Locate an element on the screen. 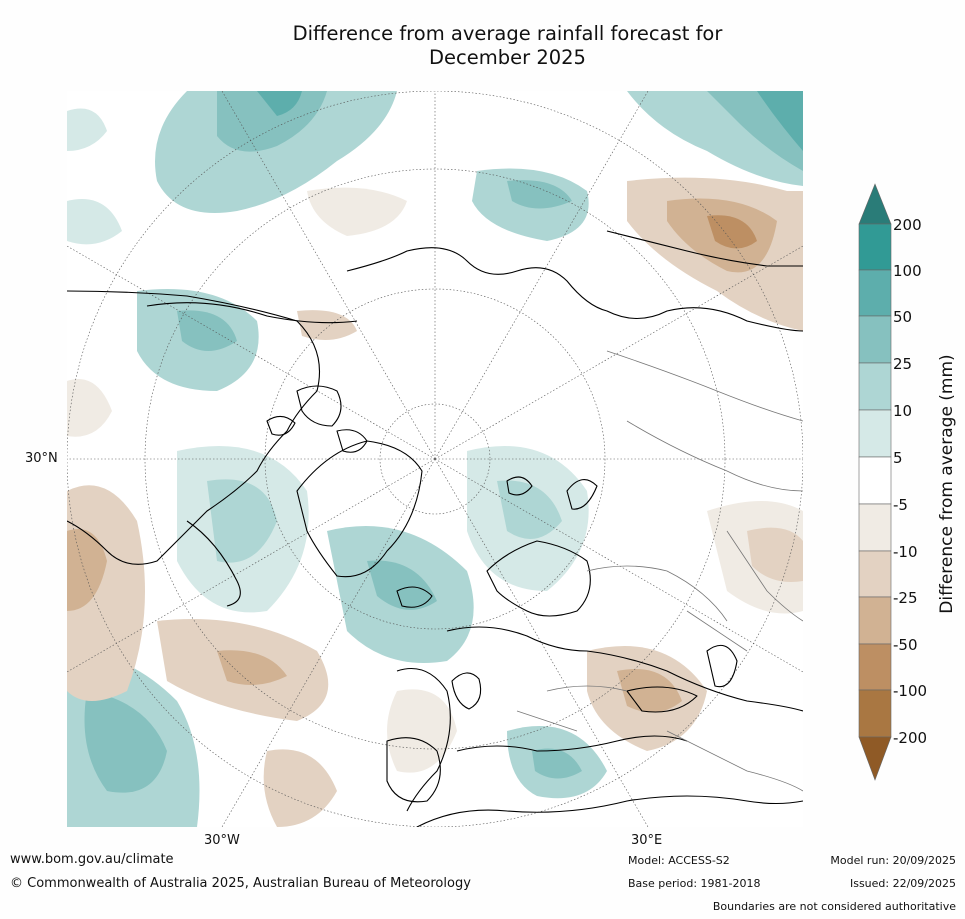 The height and width of the screenshot is (919, 965). meridian-150e is located at coordinates (541, 275).